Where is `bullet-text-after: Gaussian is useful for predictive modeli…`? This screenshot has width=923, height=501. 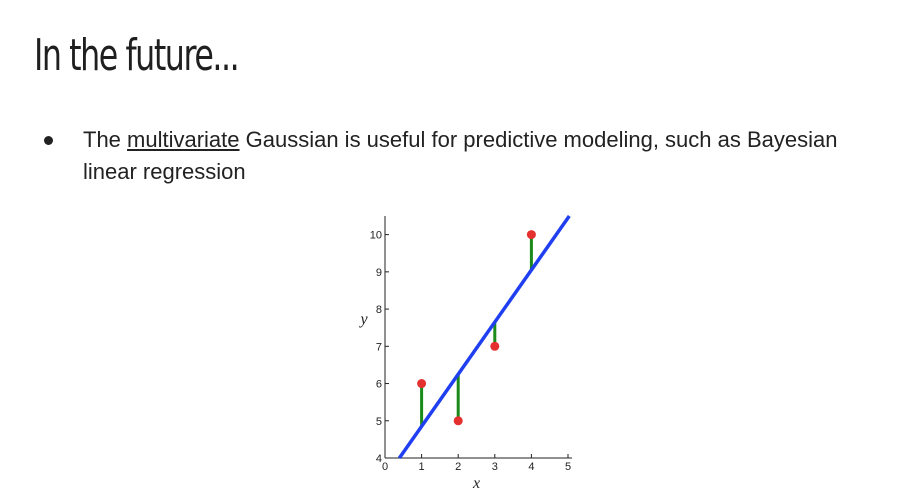
bullet-text-after: Gaussian is useful for predictive modeli… is located at coordinates (460, 155).